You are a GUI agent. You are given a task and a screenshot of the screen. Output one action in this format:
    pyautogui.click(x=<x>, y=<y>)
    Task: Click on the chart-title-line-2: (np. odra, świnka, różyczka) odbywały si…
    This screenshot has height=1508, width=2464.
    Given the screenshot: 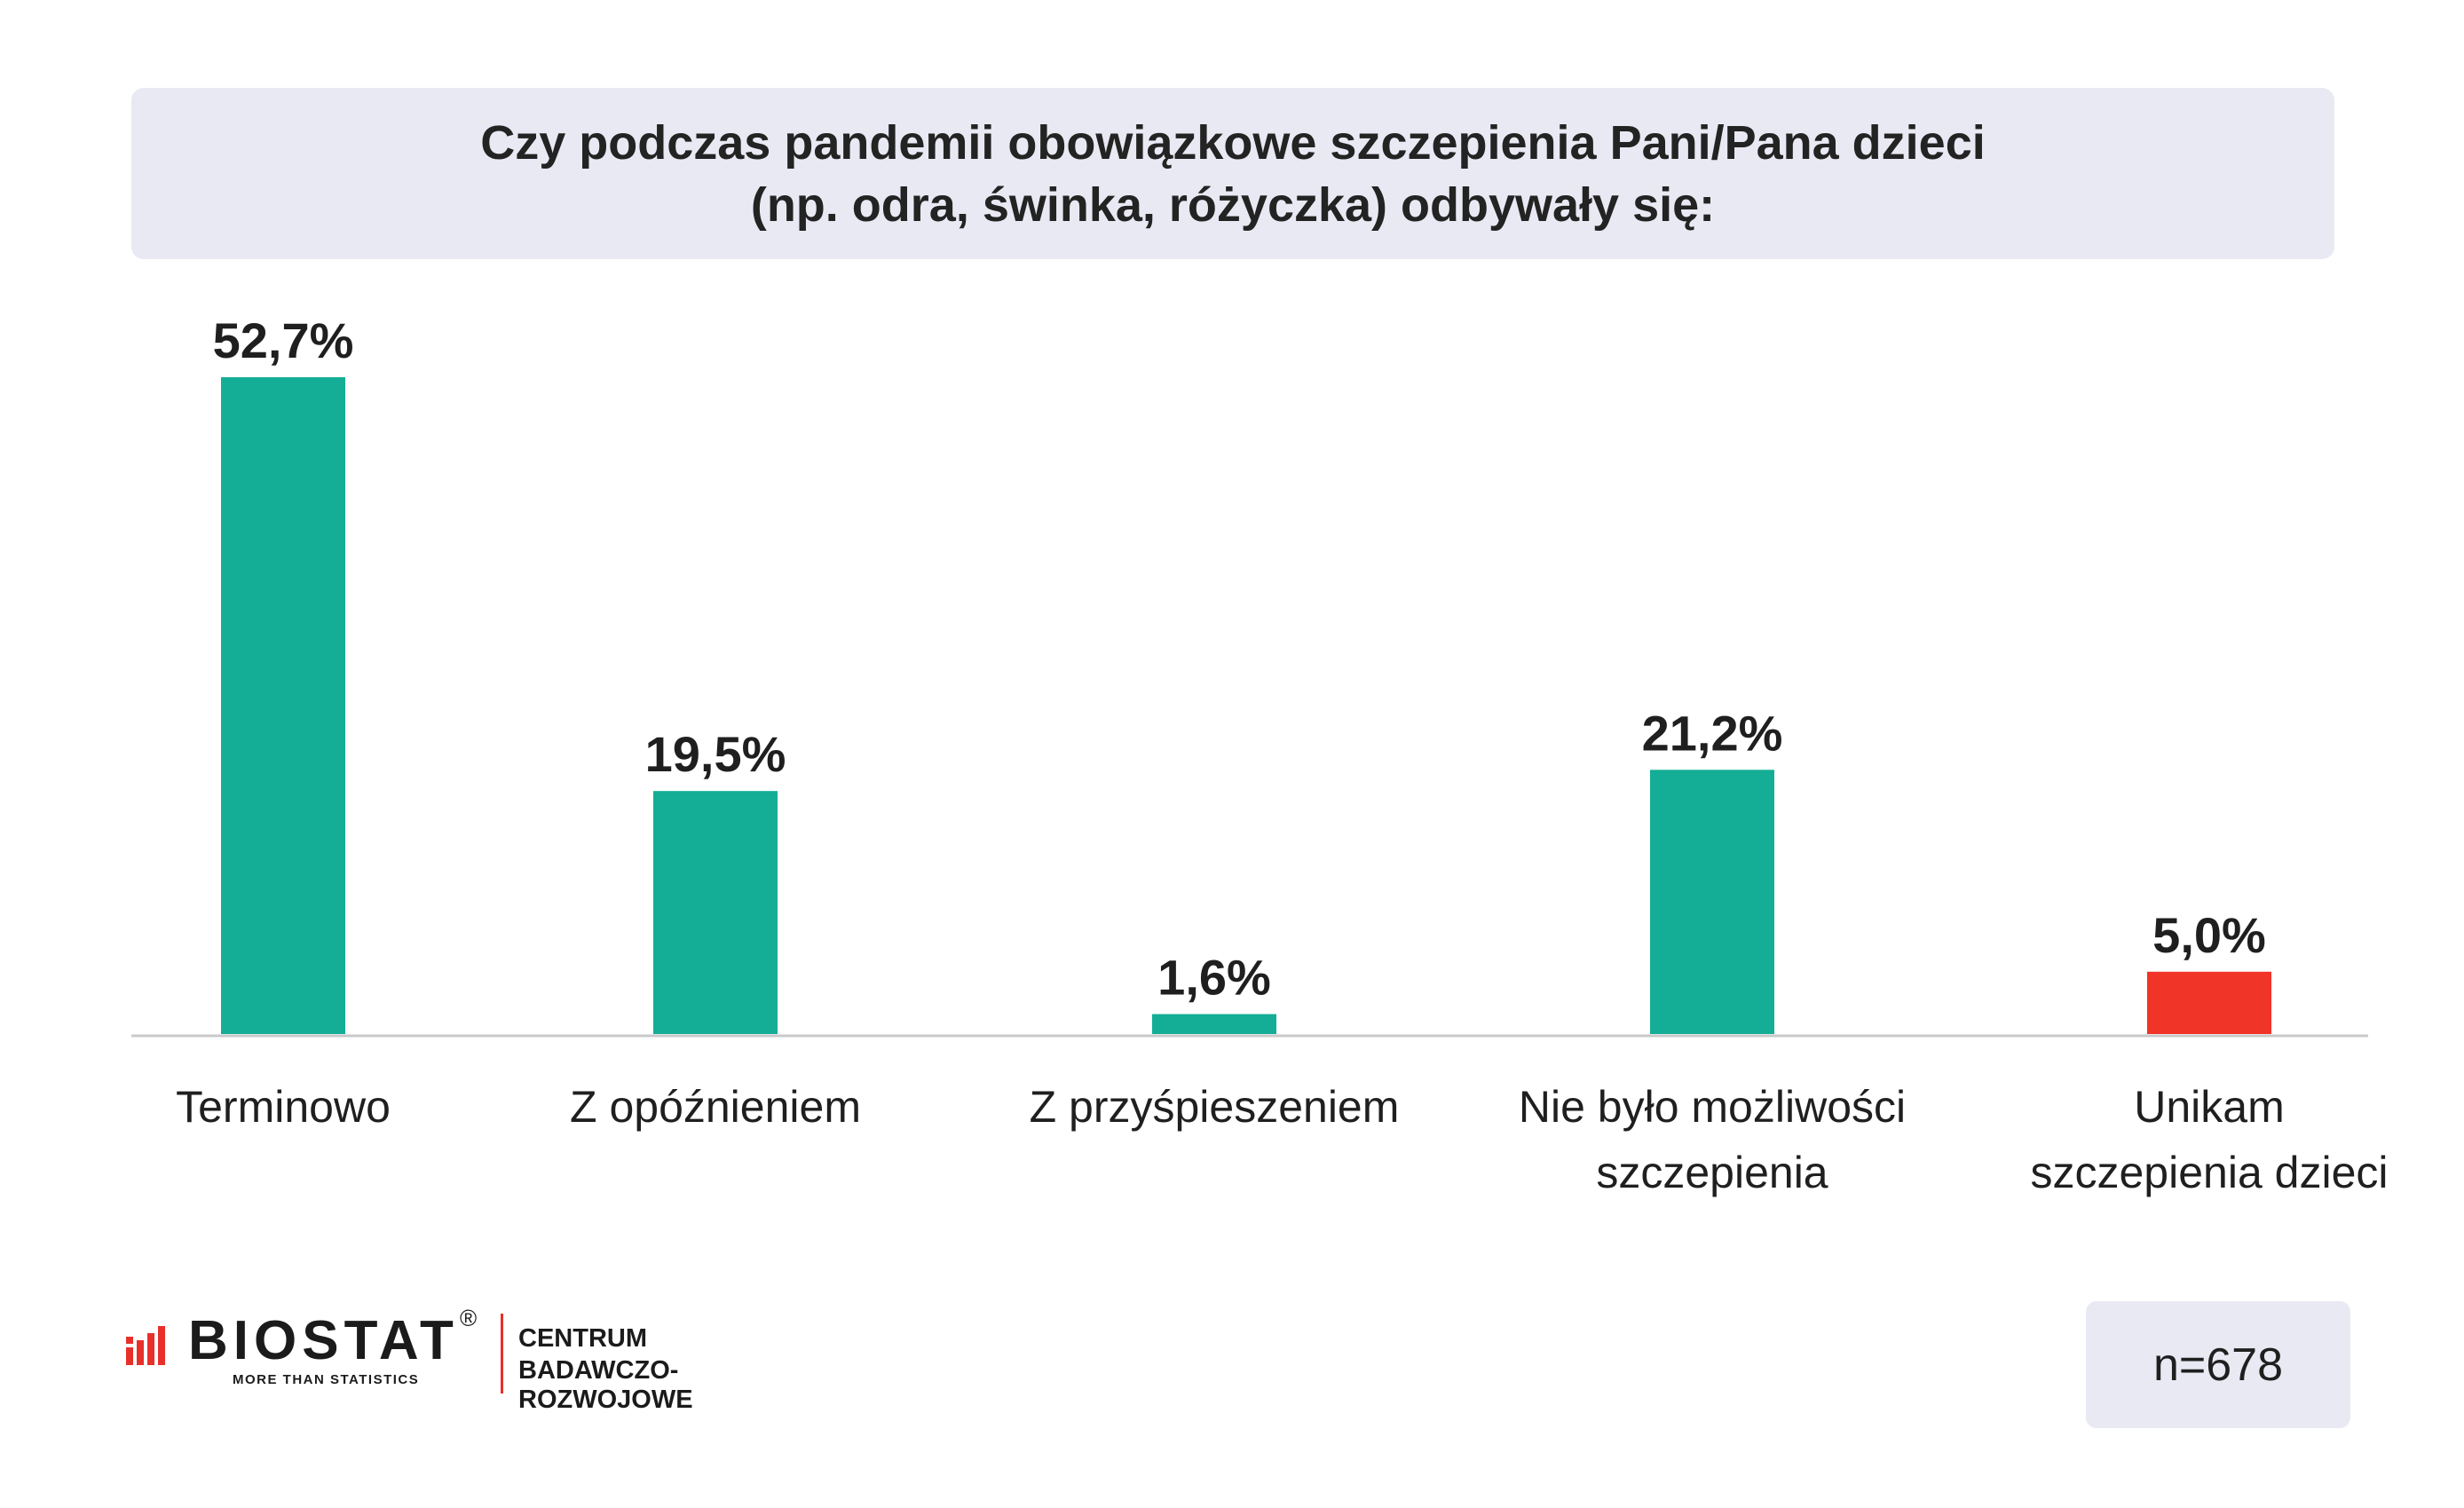 What is the action you would take?
    pyautogui.click(x=1233, y=205)
    